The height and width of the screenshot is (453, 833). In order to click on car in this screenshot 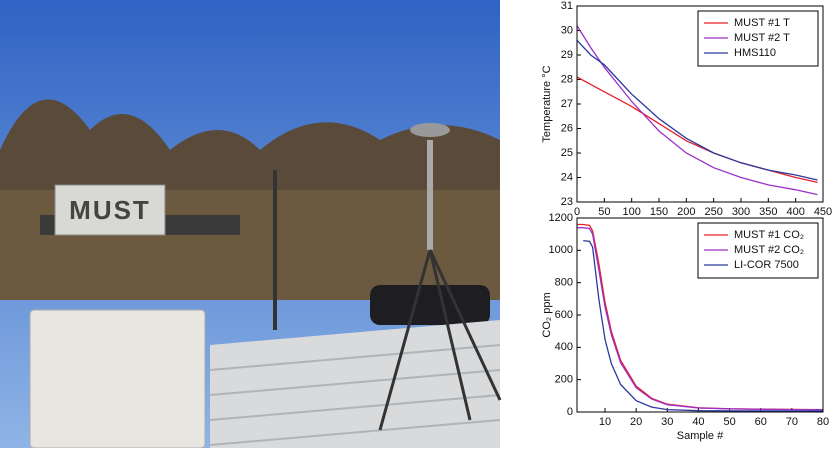, I will do `click(430, 305)`.